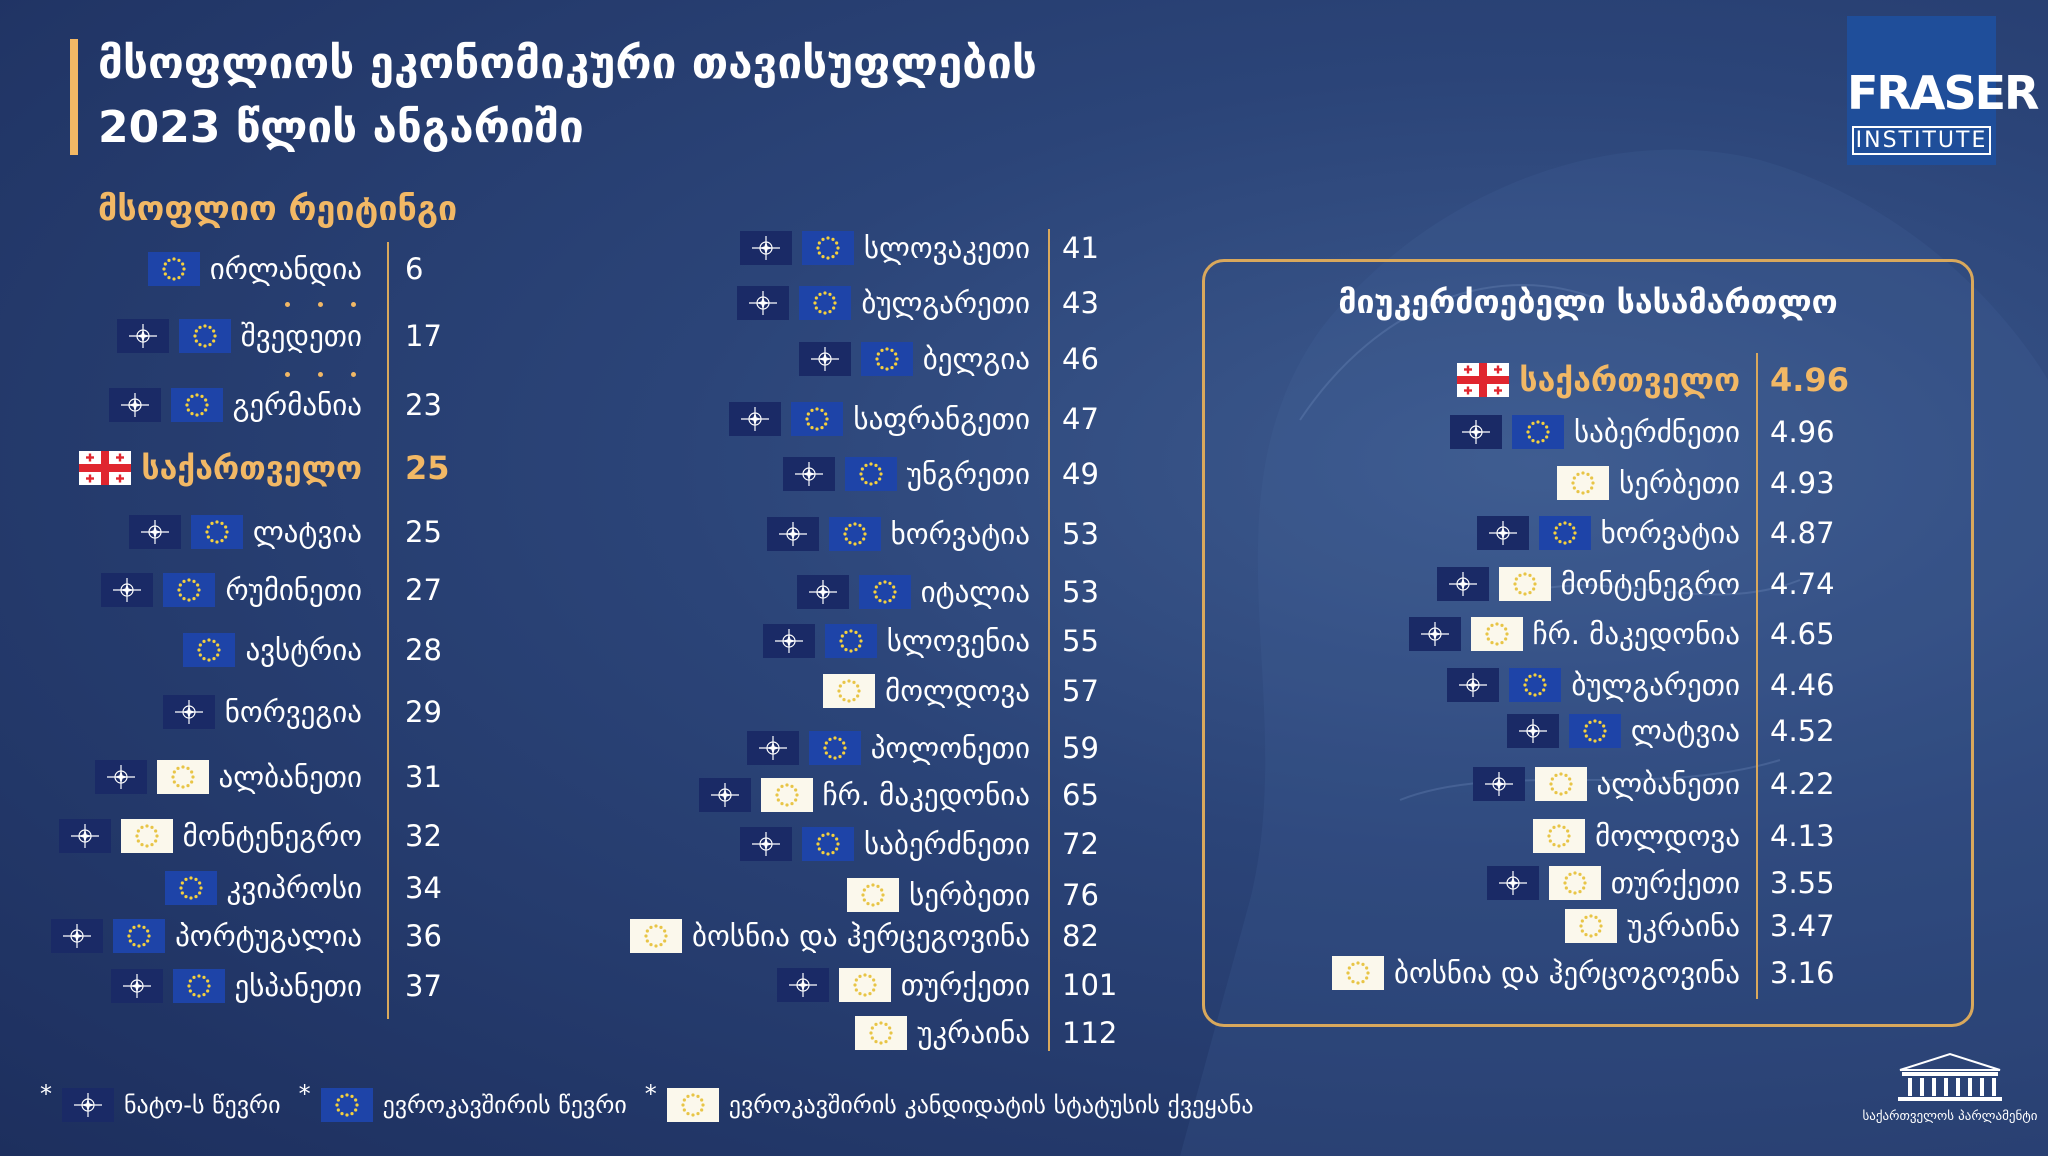  What do you see at coordinates (1574, 634) in the screenshot?
I see `country-row: ჩრ. მაკედონია` at bounding box center [1574, 634].